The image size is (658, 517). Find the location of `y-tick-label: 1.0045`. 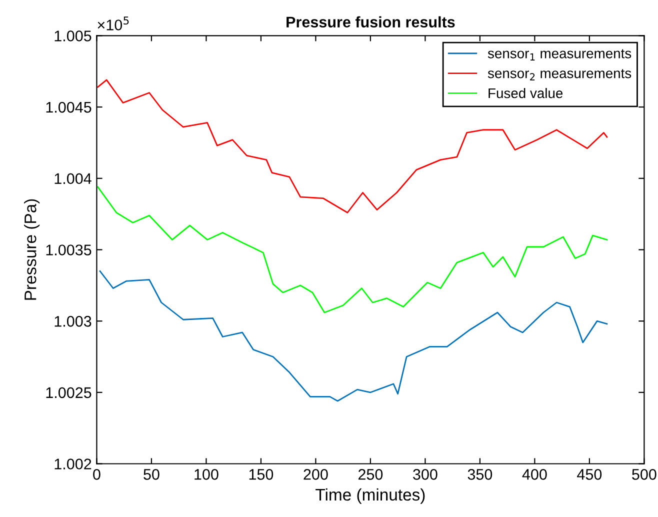

y-tick-label: 1.0045 is located at coordinates (69, 107).